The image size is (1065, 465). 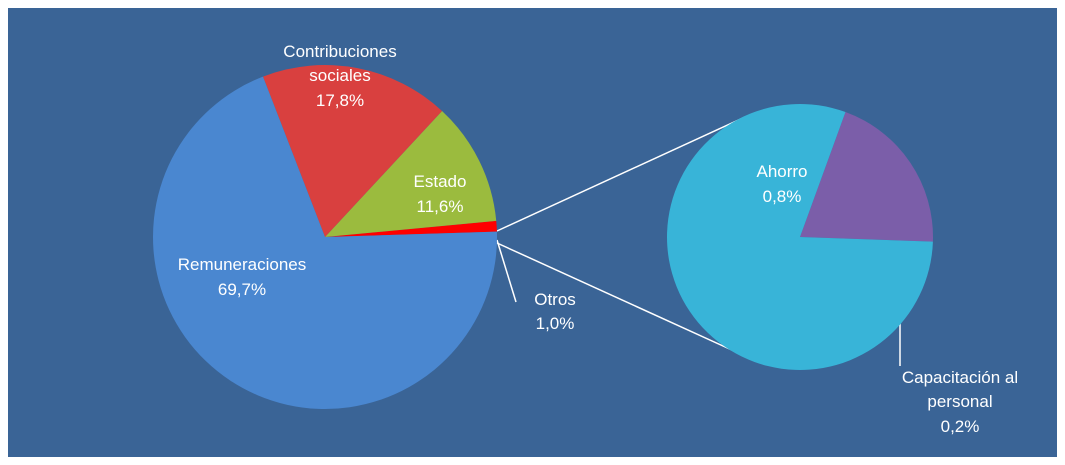 I want to click on slice-label: Otros, so click(x=555, y=299).